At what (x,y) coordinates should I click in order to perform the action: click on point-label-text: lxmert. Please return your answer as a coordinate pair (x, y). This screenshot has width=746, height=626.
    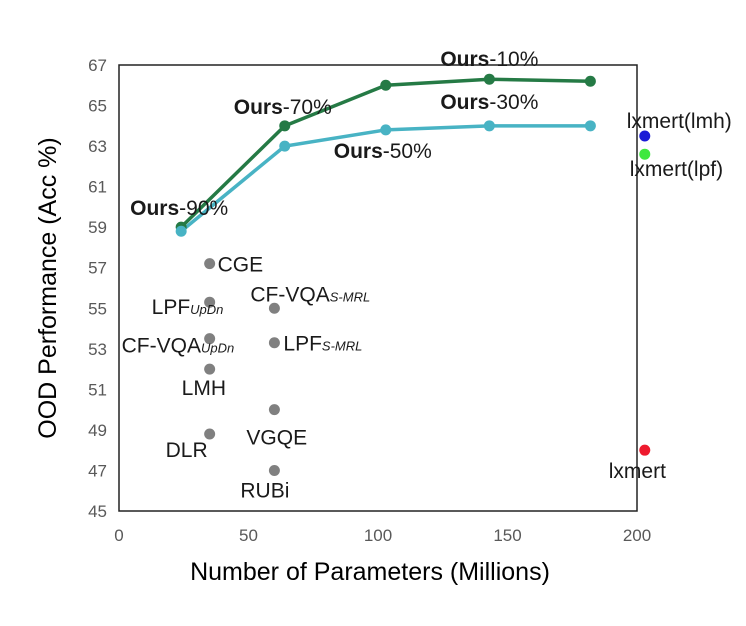
    Looking at the image, I should click on (637, 471).